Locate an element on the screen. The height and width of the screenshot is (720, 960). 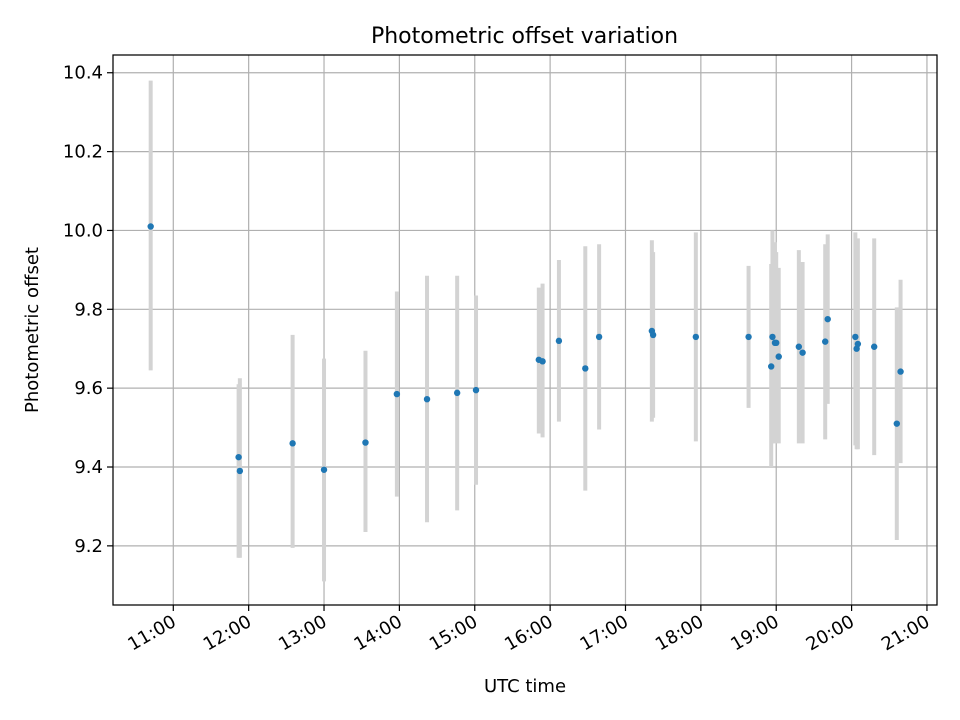
y-tick-label: 10.4 is located at coordinates (83, 73).